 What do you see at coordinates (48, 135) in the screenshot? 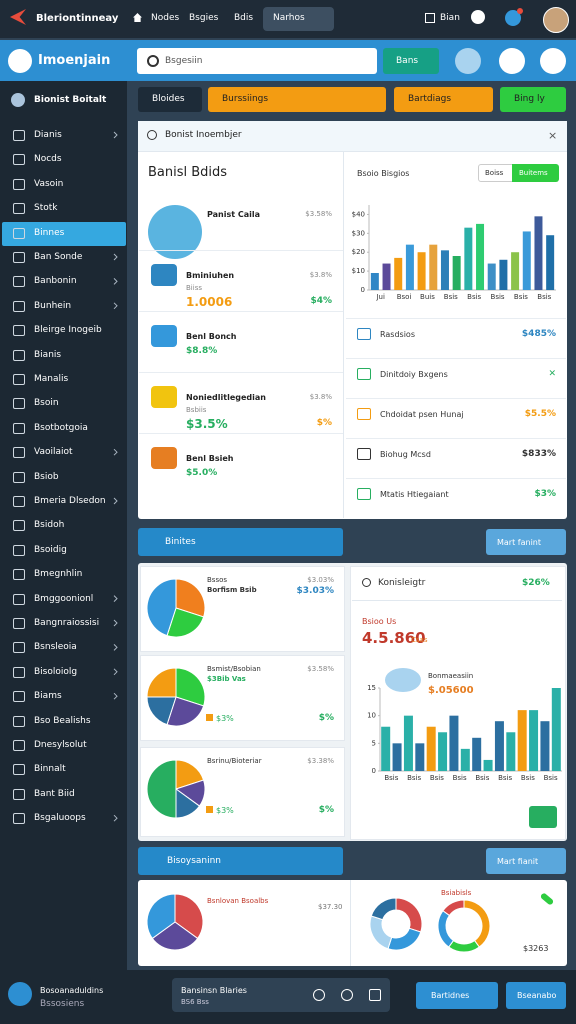
I see `sidebar-item: Dianis` at bounding box center [48, 135].